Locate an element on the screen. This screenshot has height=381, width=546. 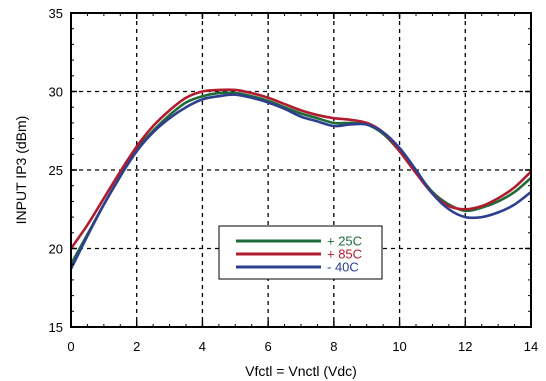
y-tick-label: 15 is located at coordinates (56, 327).